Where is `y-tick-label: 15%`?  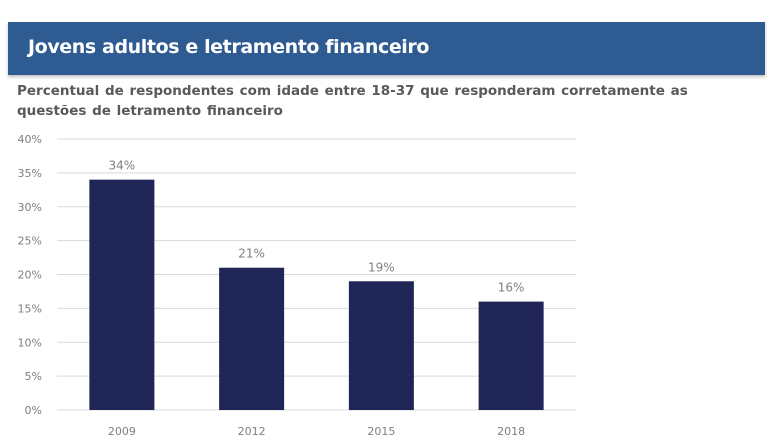 y-tick-label: 15% is located at coordinates (30, 308).